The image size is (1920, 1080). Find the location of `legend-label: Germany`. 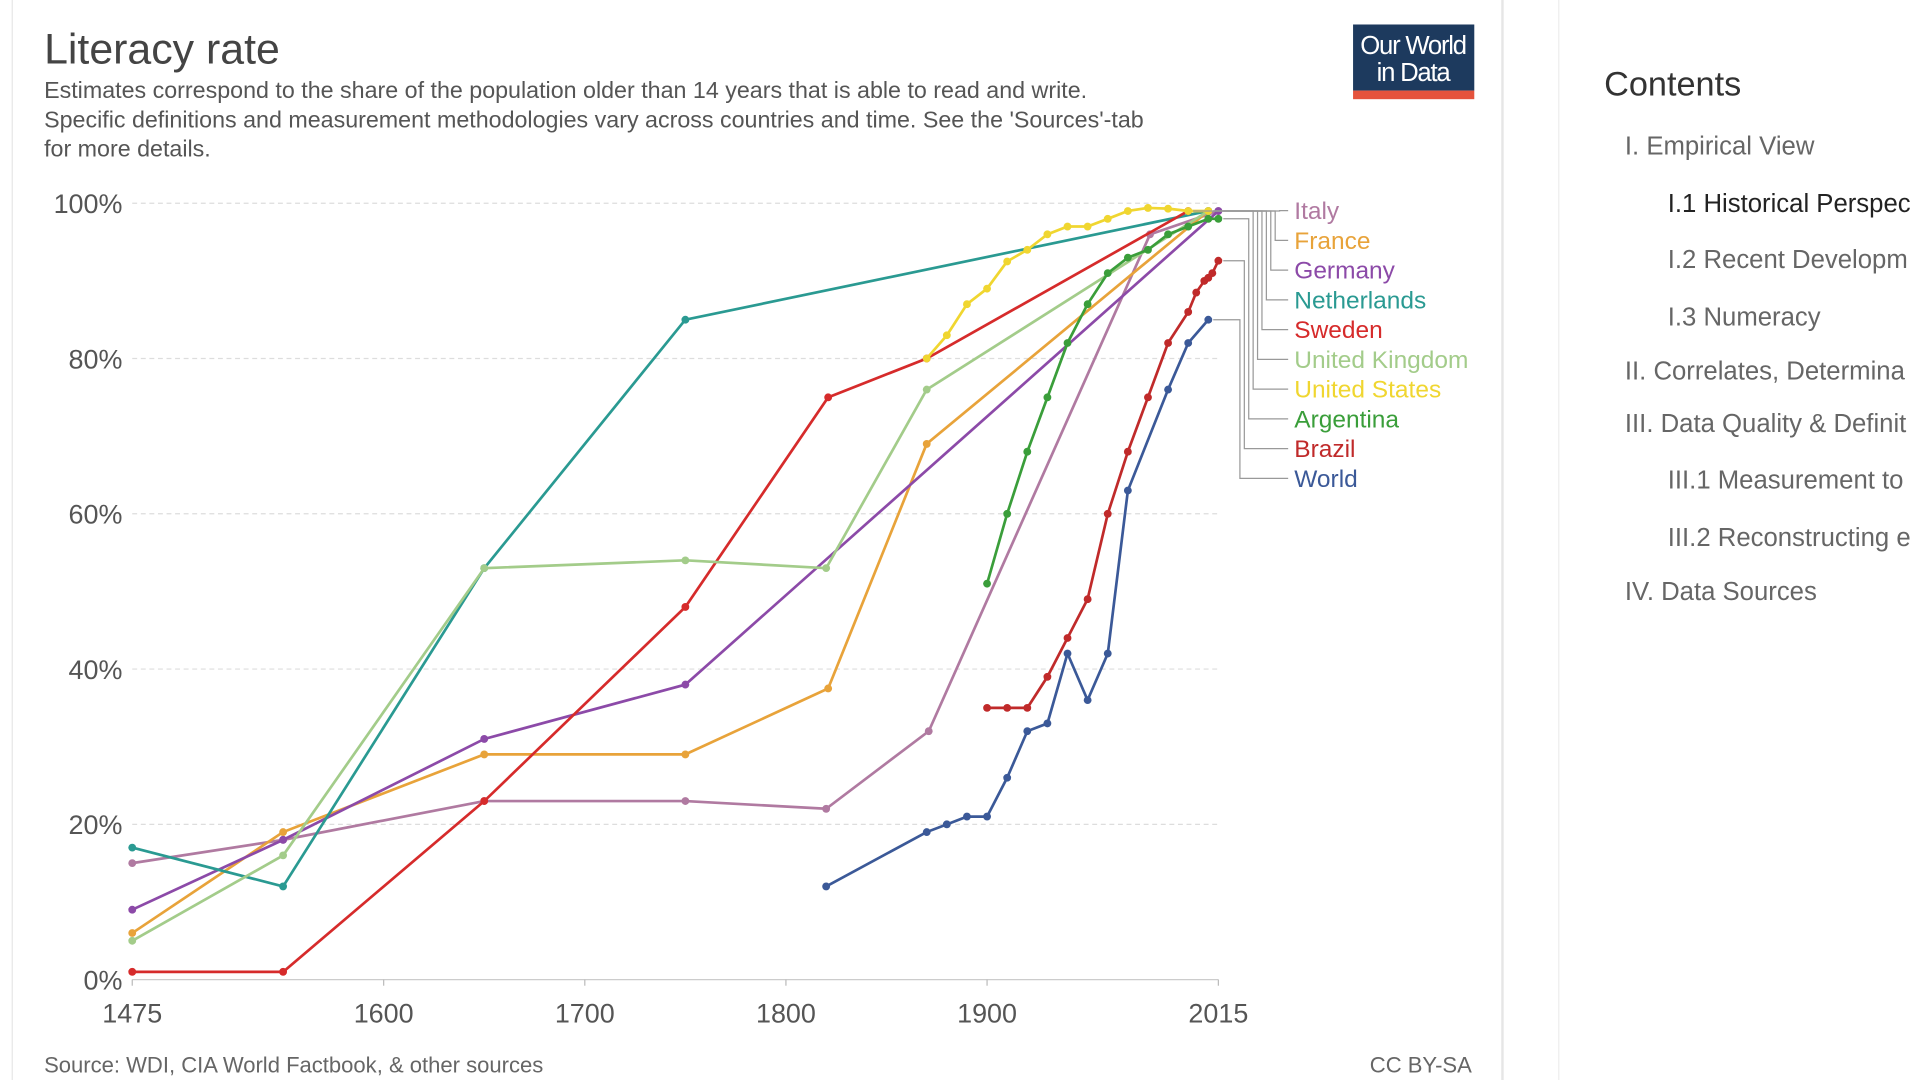

legend-label: Germany is located at coordinates (1344, 271).